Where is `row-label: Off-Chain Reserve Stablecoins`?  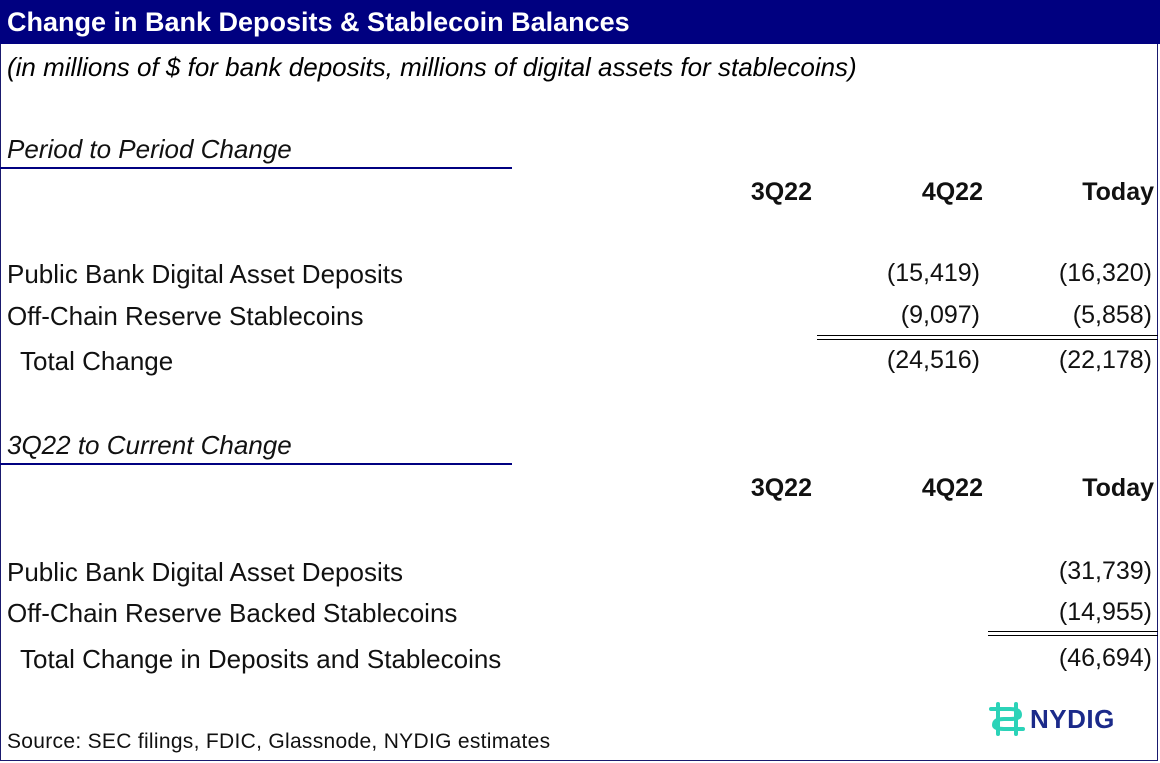 row-label: Off-Chain Reserve Stablecoins is located at coordinates (185, 316).